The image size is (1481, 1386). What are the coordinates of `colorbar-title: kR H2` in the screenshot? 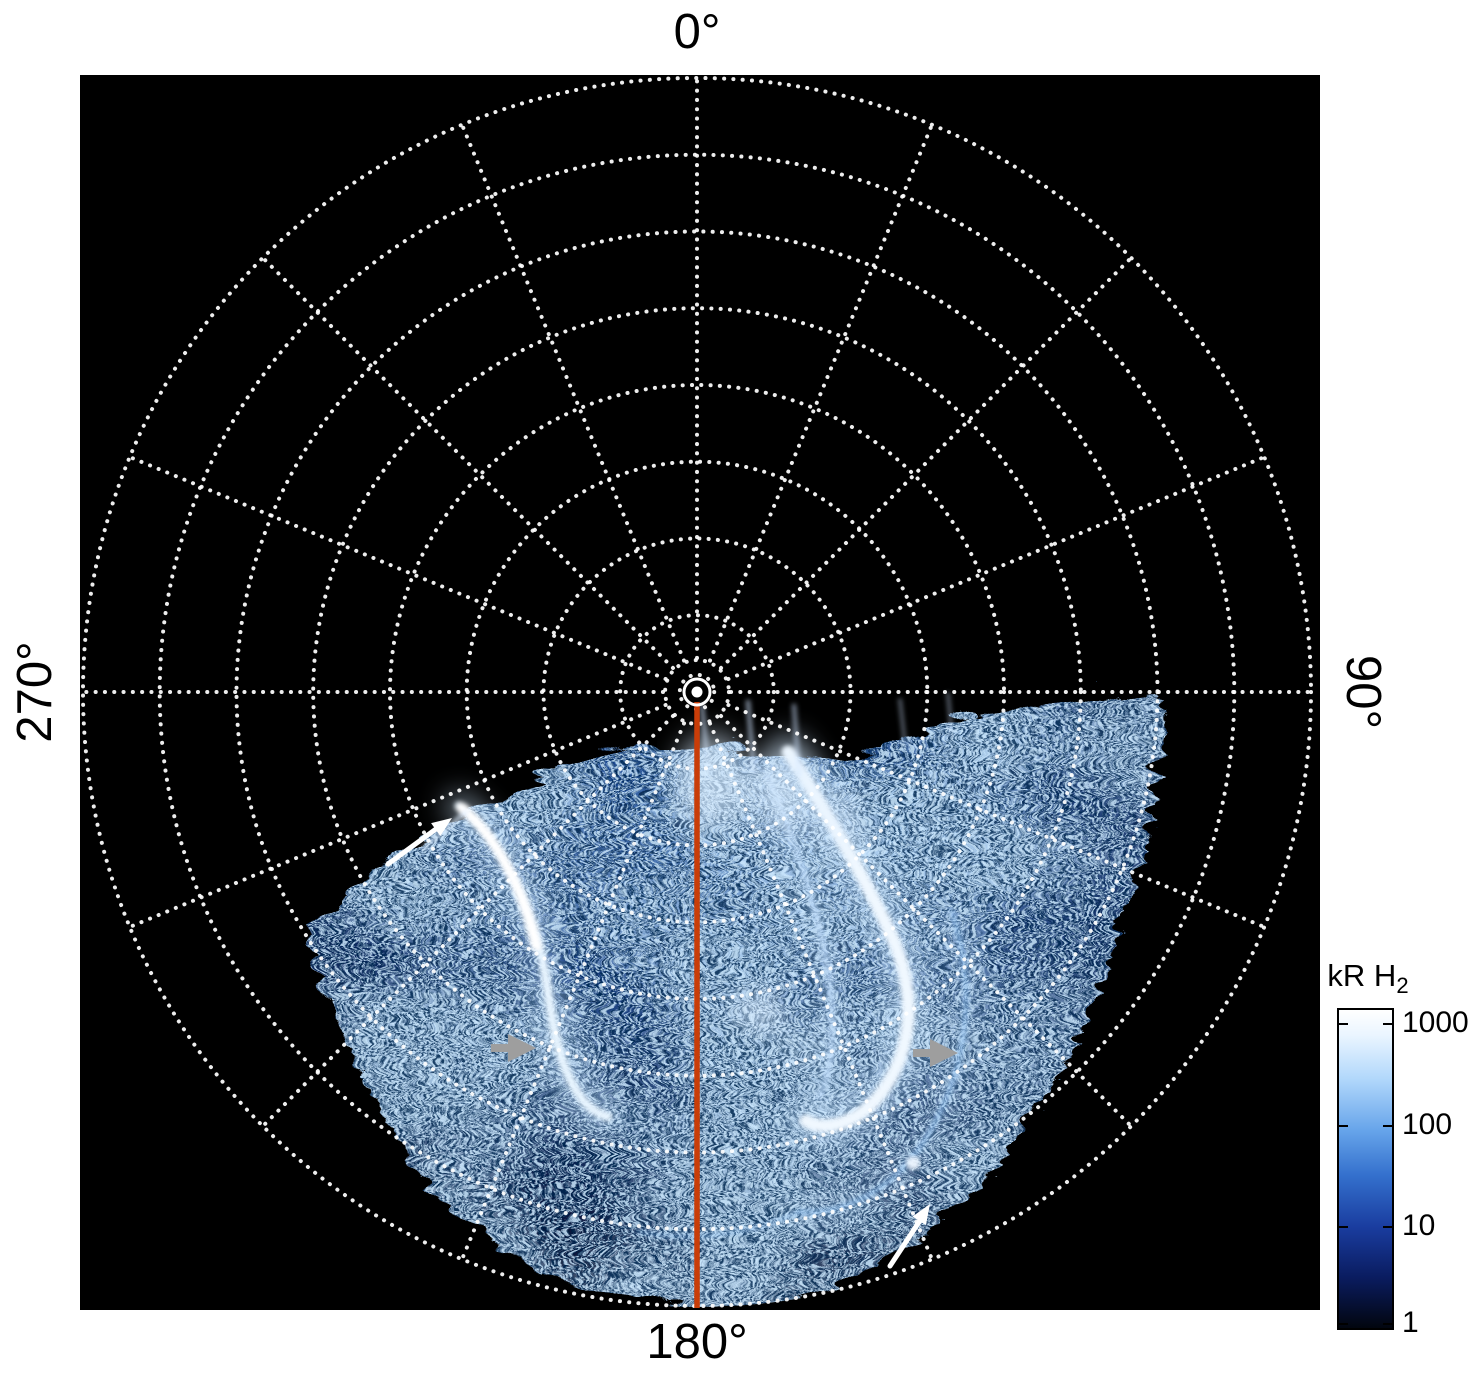 It's located at (1368, 978).